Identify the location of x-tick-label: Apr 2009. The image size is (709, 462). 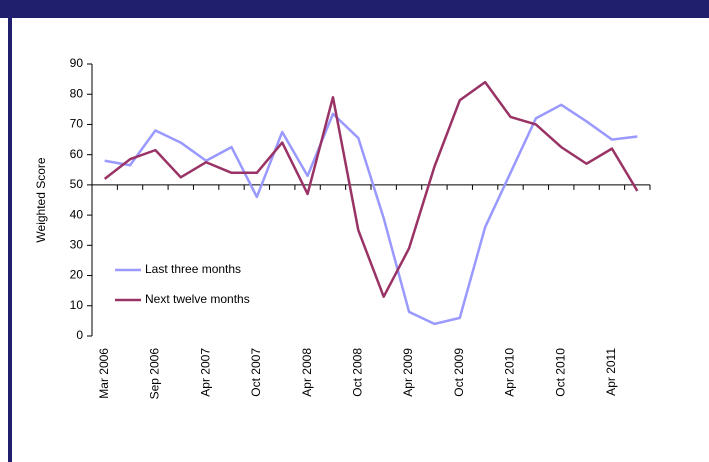
(408, 372).